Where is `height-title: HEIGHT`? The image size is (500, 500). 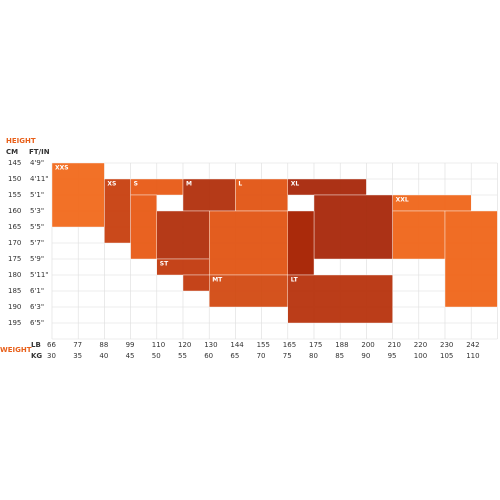 height-title: HEIGHT is located at coordinates (21, 141).